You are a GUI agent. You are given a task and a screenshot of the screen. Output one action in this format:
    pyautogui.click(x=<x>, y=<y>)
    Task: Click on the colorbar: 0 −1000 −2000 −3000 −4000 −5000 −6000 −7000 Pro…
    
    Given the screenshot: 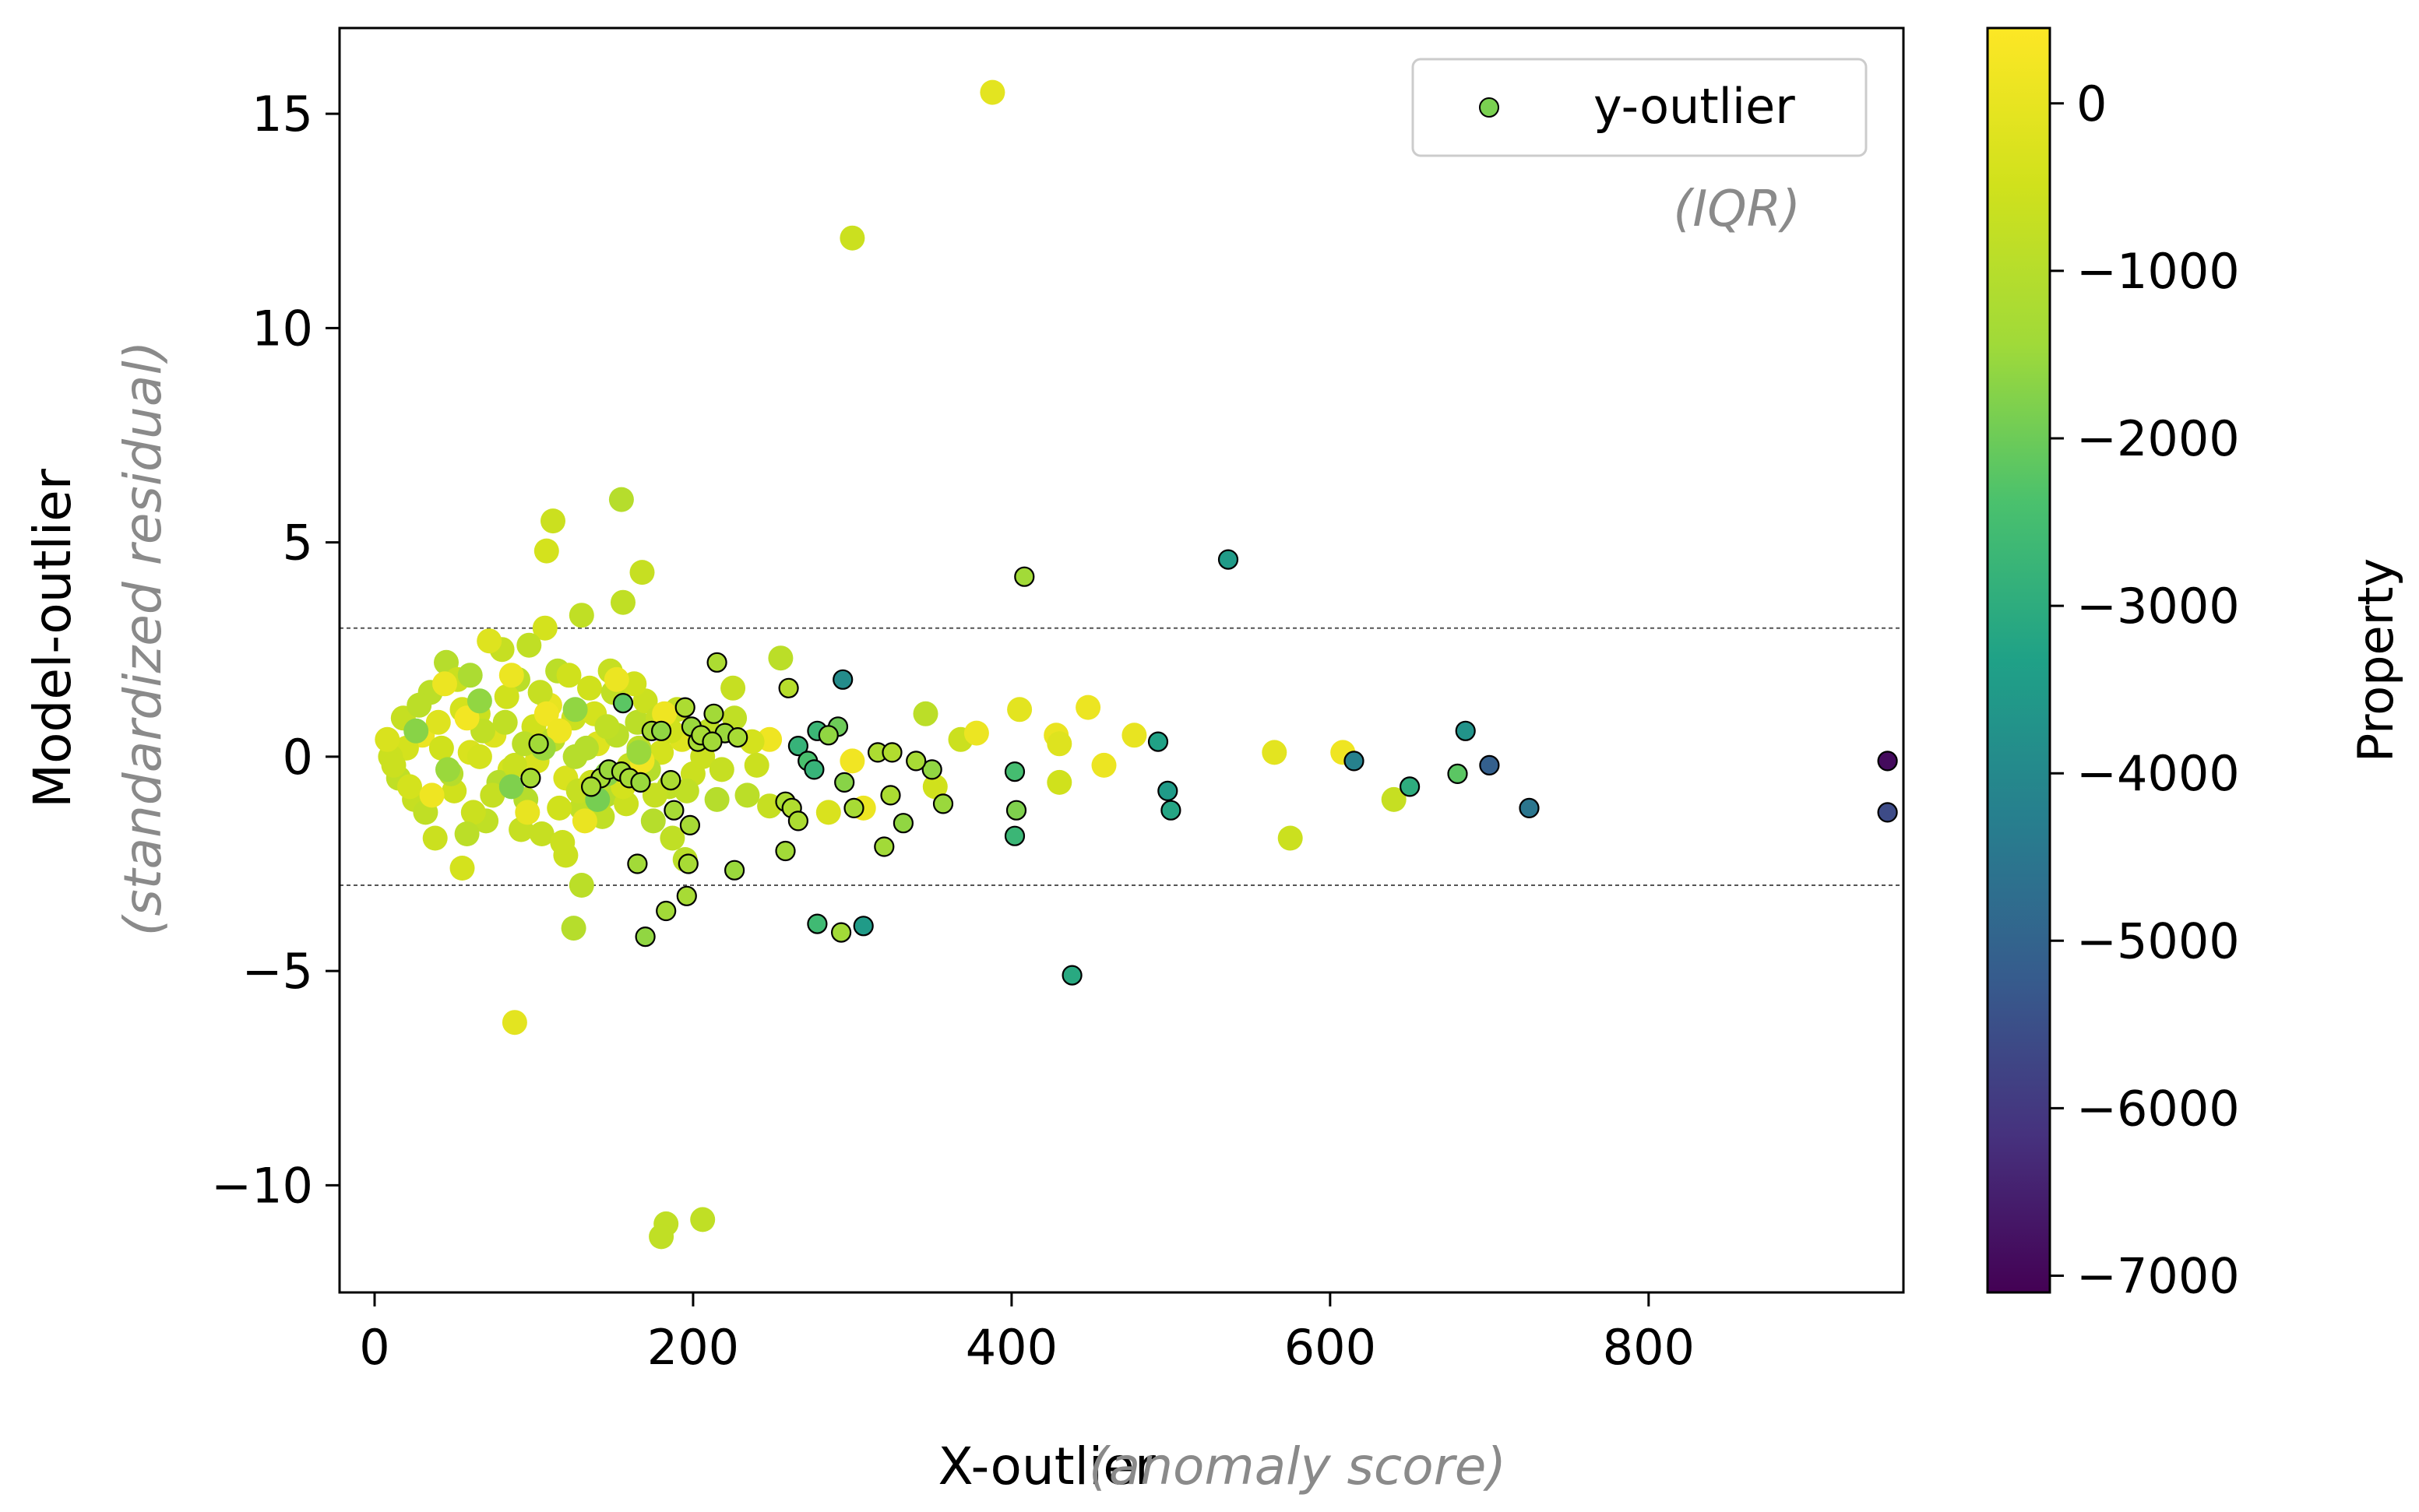 What is the action you would take?
    pyautogui.click(x=2195, y=665)
    